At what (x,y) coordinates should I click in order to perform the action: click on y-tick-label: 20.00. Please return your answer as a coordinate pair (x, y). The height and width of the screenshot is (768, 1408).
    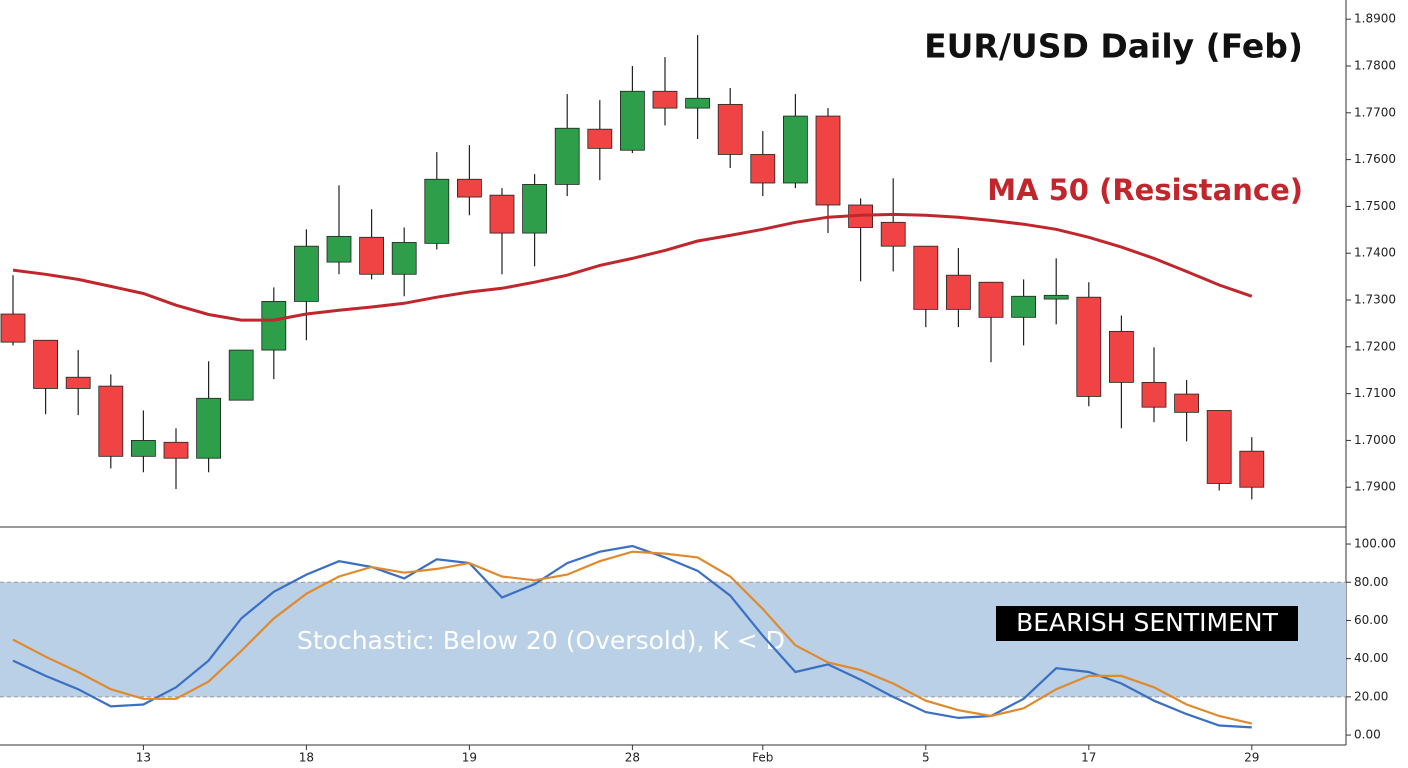
    Looking at the image, I should click on (1371, 696).